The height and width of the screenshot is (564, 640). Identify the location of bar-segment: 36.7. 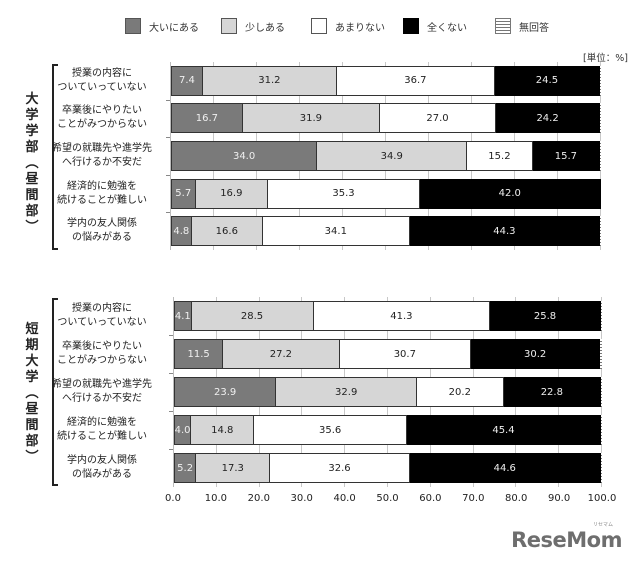
(415, 80).